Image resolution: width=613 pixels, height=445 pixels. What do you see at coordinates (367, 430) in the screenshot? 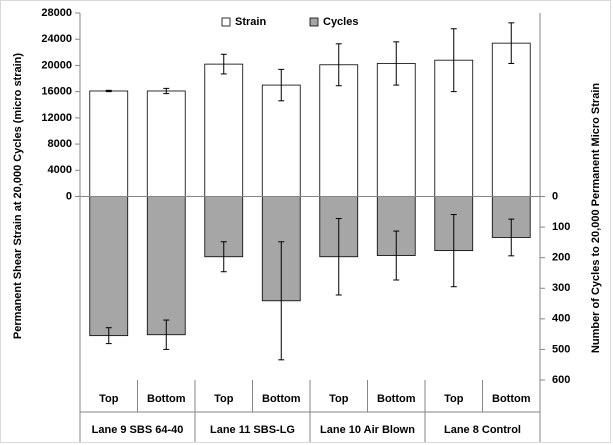
I see `group-label: Lane 10 Air Blown` at bounding box center [367, 430].